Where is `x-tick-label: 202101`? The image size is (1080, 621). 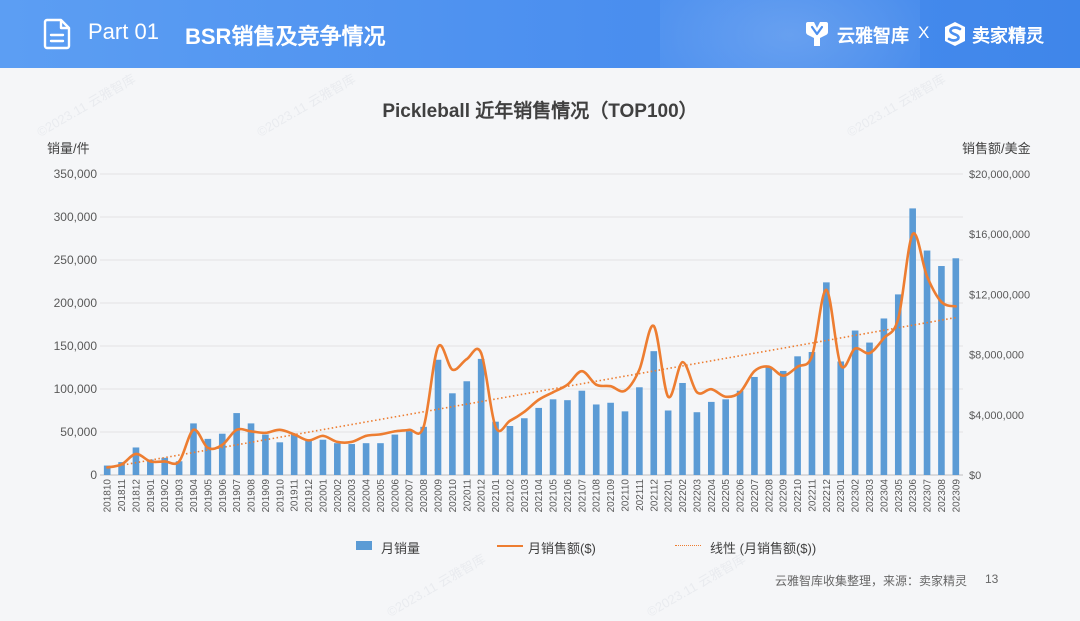
x-tick-label: 202101 is located at coordinates (496, 496).